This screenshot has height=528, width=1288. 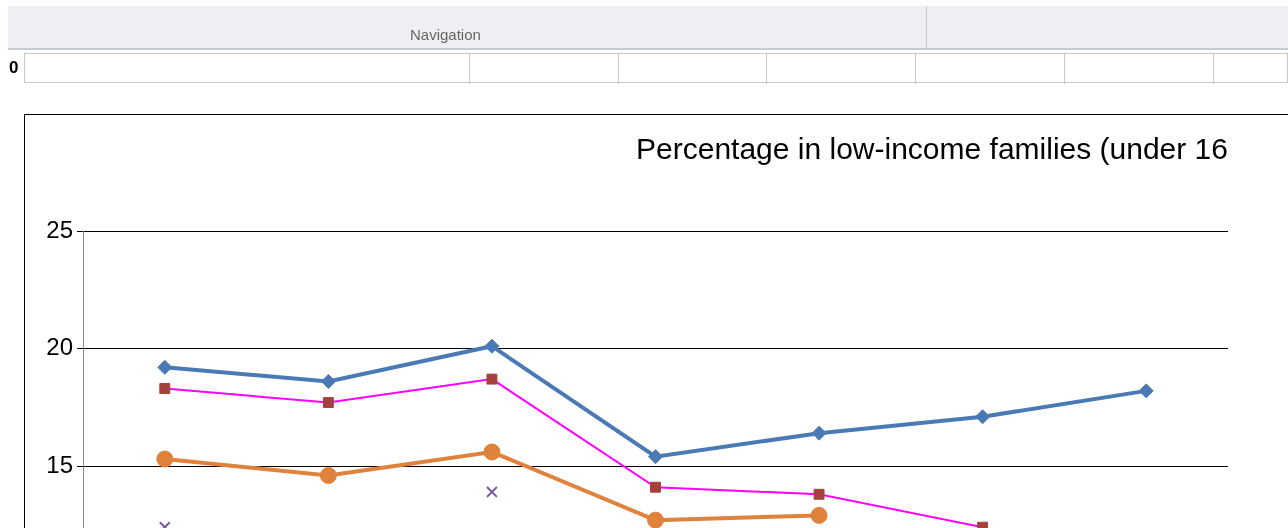 What do you see at coordinates (59, 464) in the screenshot?
I see `y-tick-label: 15` at bounding box center [59, 464].